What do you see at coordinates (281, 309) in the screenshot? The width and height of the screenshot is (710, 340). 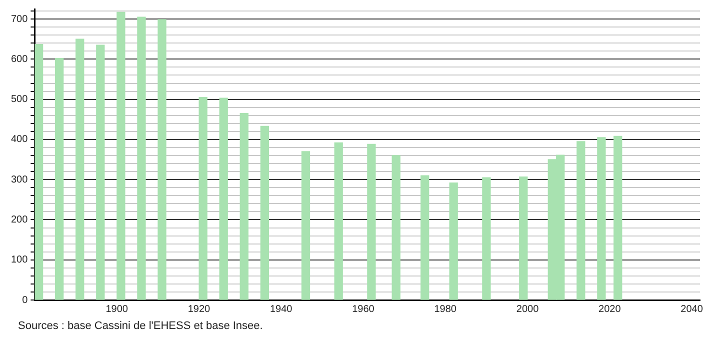 I see `x-tick-label: 1940` at bounding box center [281, 309].